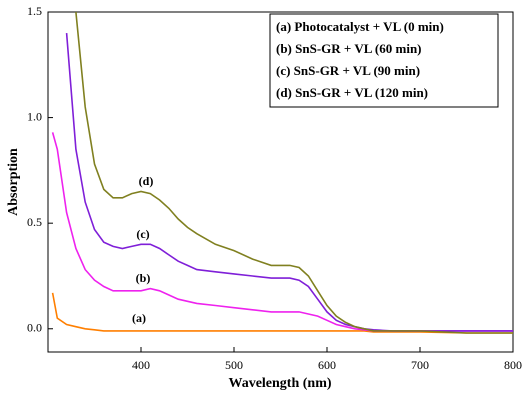  What do you see at coordinates (360, 26) in the screenshot?
I see `legend-label: (a) Photocatalyst + VL (0 min)` at bounding box center [360, 26].